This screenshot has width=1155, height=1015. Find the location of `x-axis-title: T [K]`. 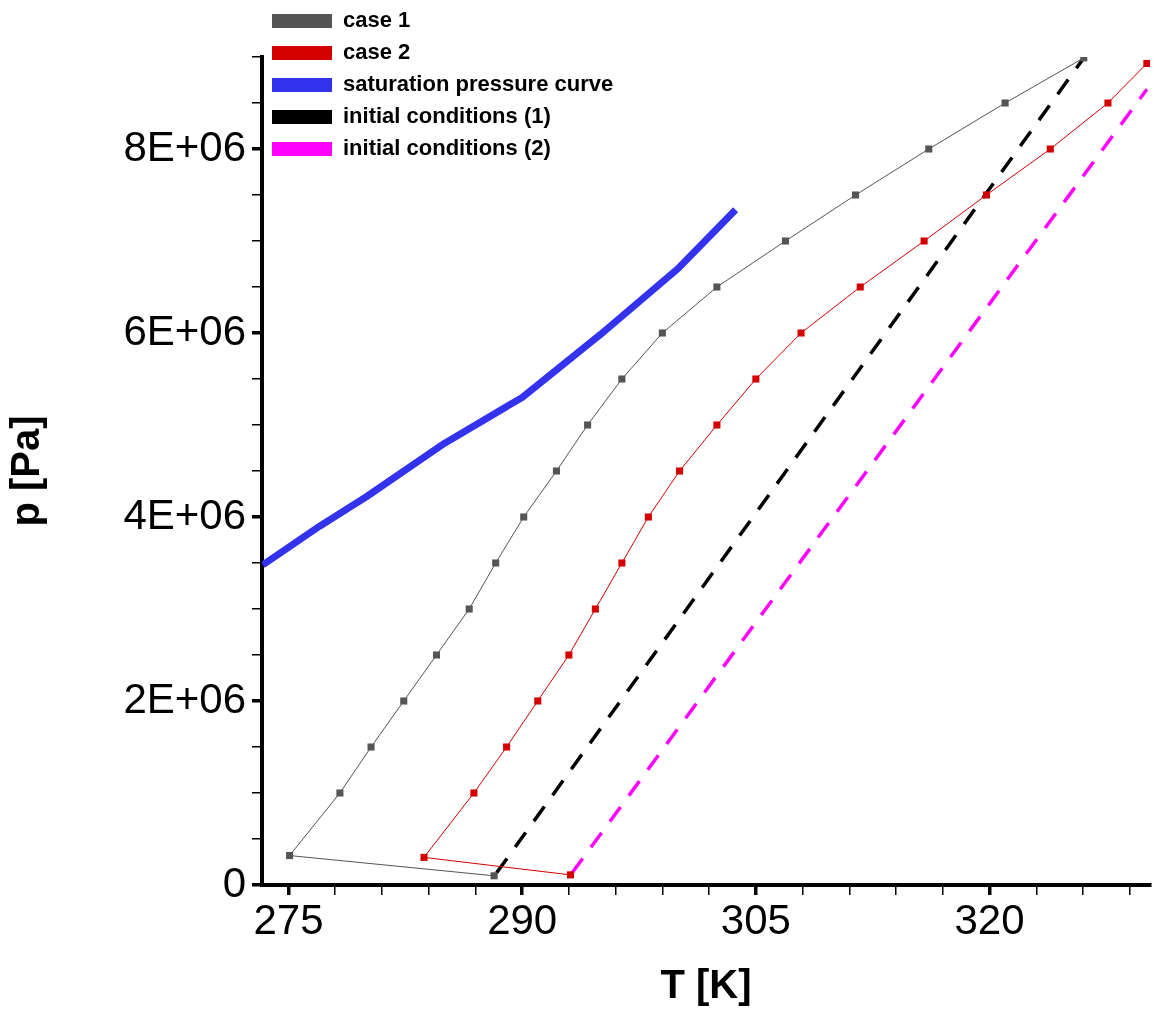

x-axis-title: T [K] is located at coordinates (706, 984).